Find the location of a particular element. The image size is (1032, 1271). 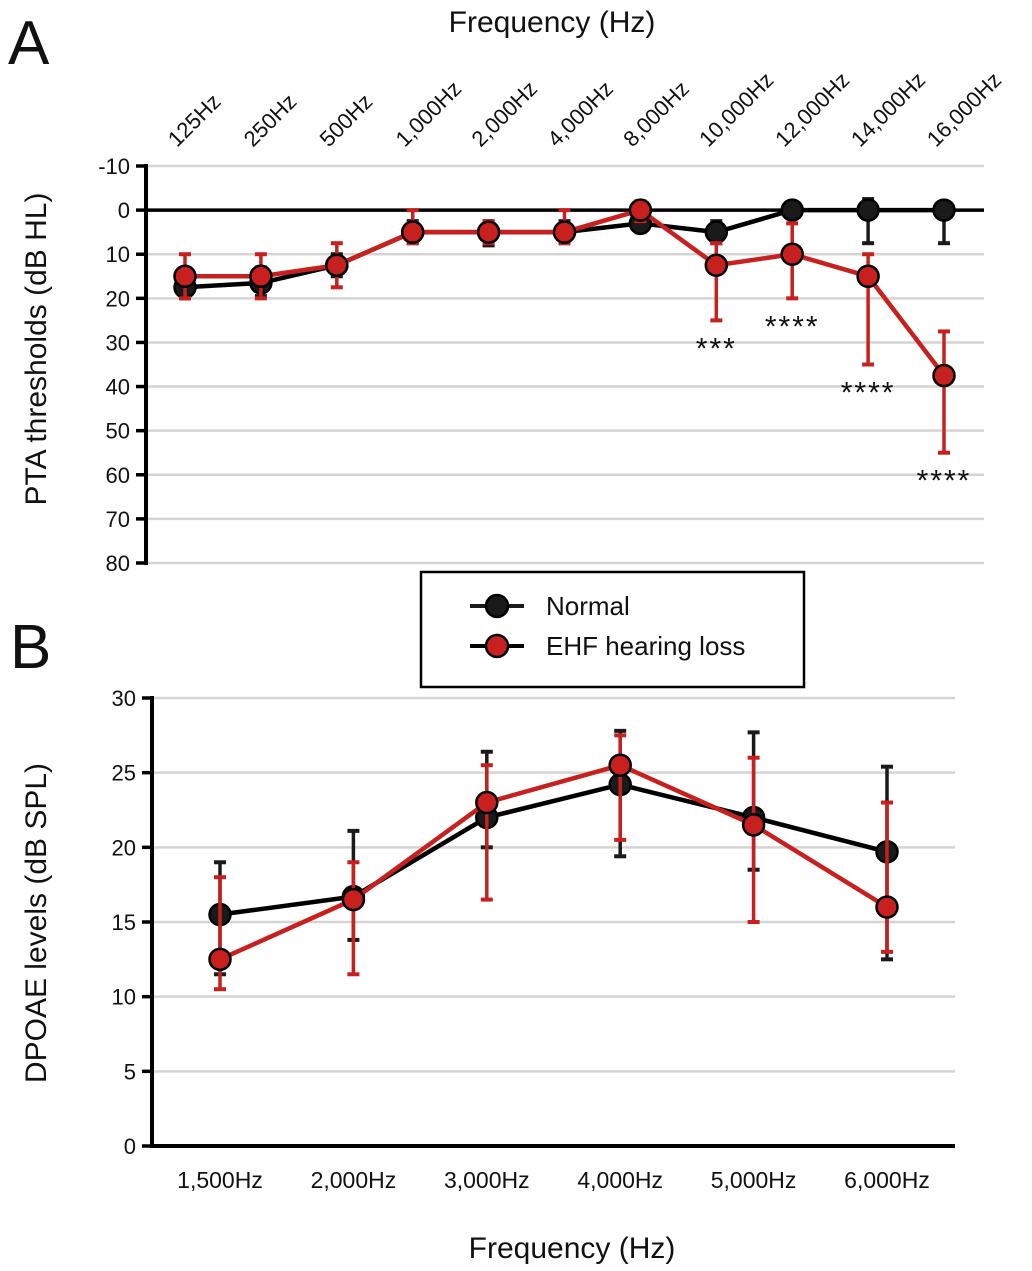

x-category-label: 500Hz is located at coordinates (346, 120).